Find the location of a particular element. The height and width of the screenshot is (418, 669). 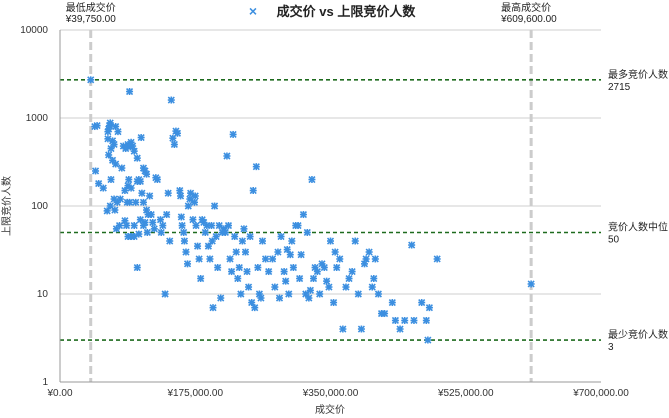

y-tick-label: 1 is located at coordinates (45, 382).